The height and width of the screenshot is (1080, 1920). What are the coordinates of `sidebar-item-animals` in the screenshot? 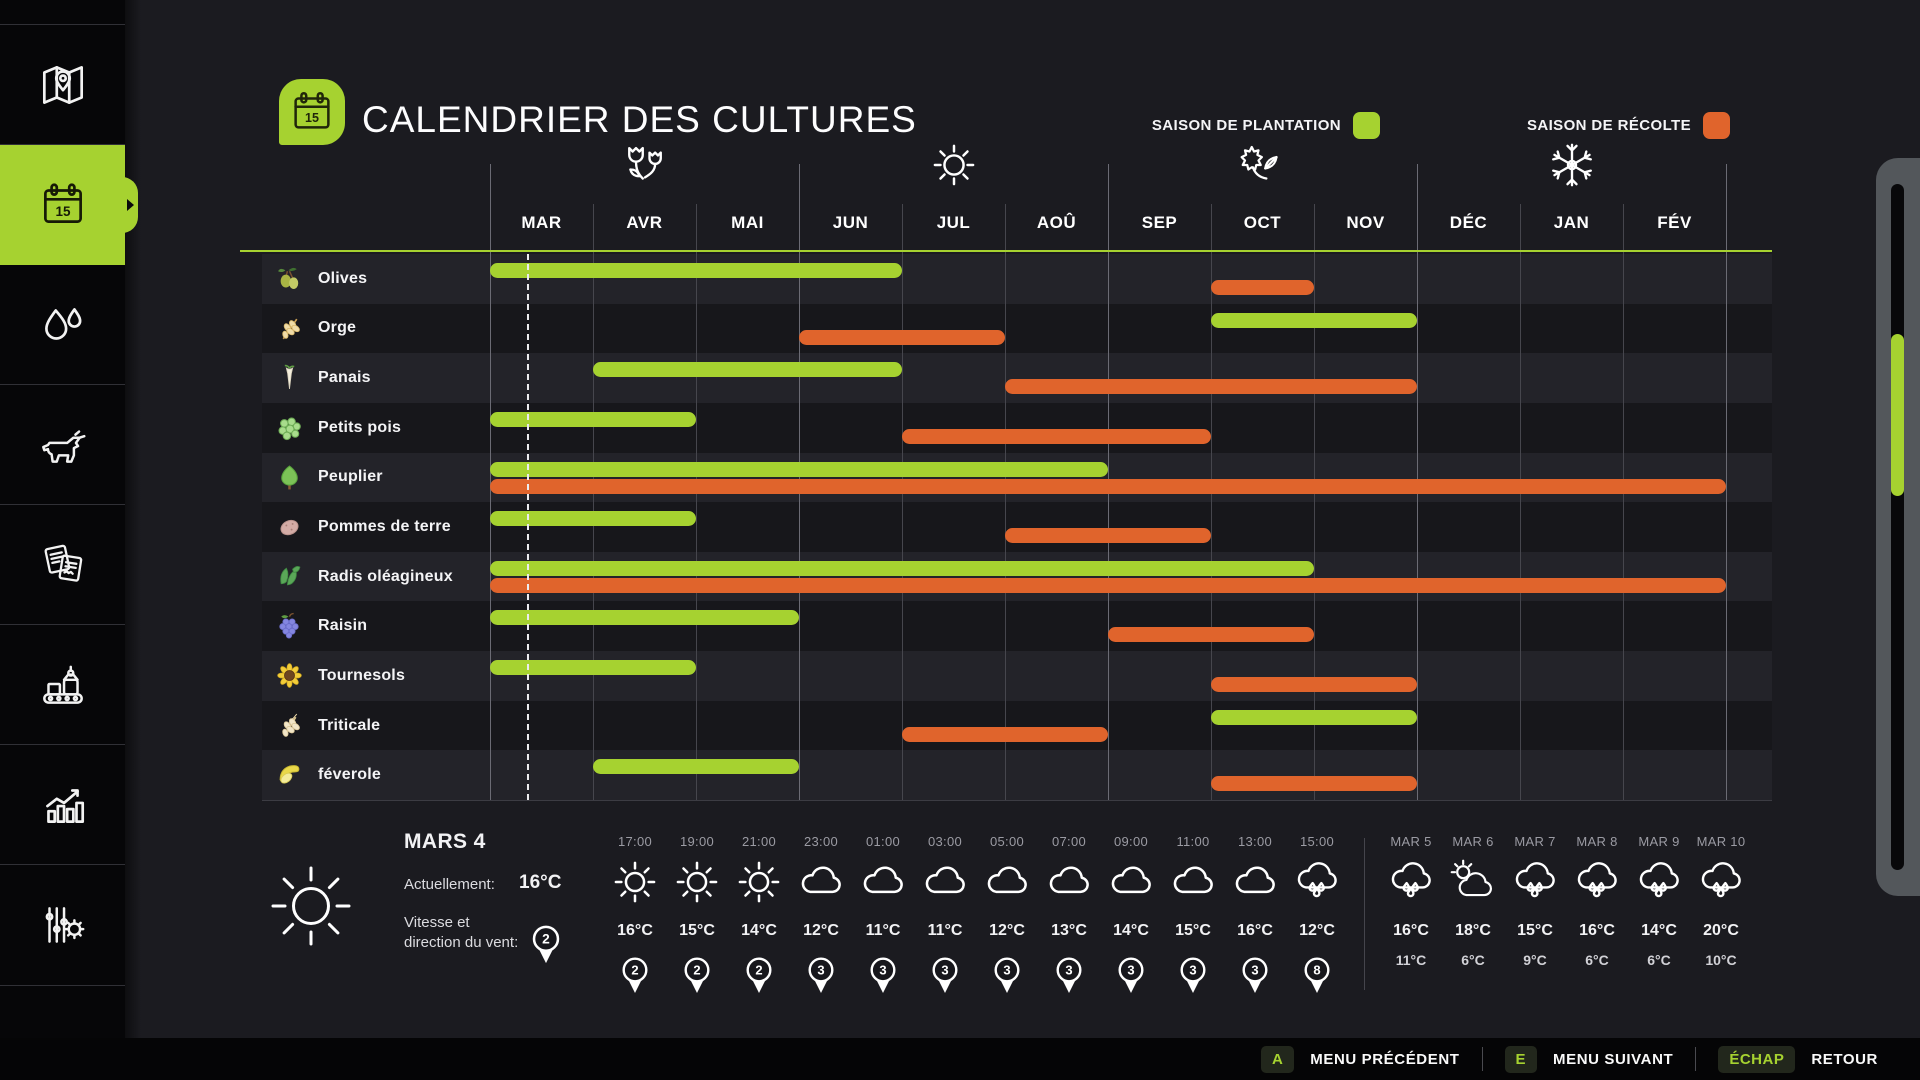 It's located at (62, 444).